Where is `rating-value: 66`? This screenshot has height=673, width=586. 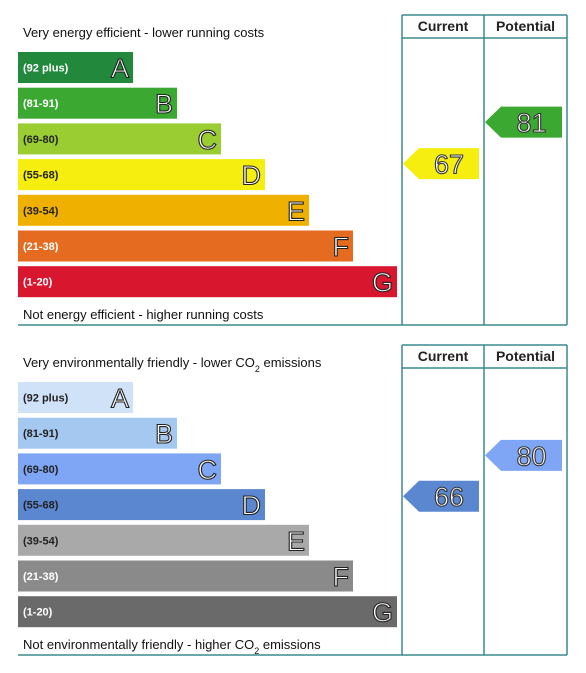 rating-value: 66 is located at coordinates (449, 497).